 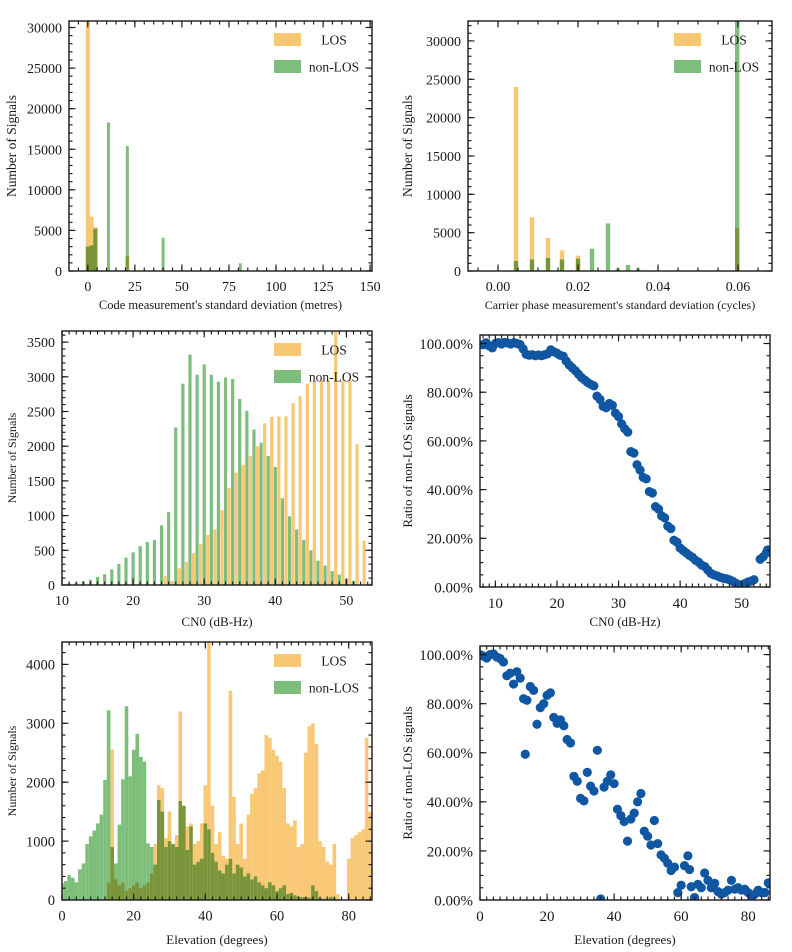 What do you see at coordinates (287, 66) in the screenshot?
I see `legend-swatch-non-LOS` at bounding box center [287, 66].